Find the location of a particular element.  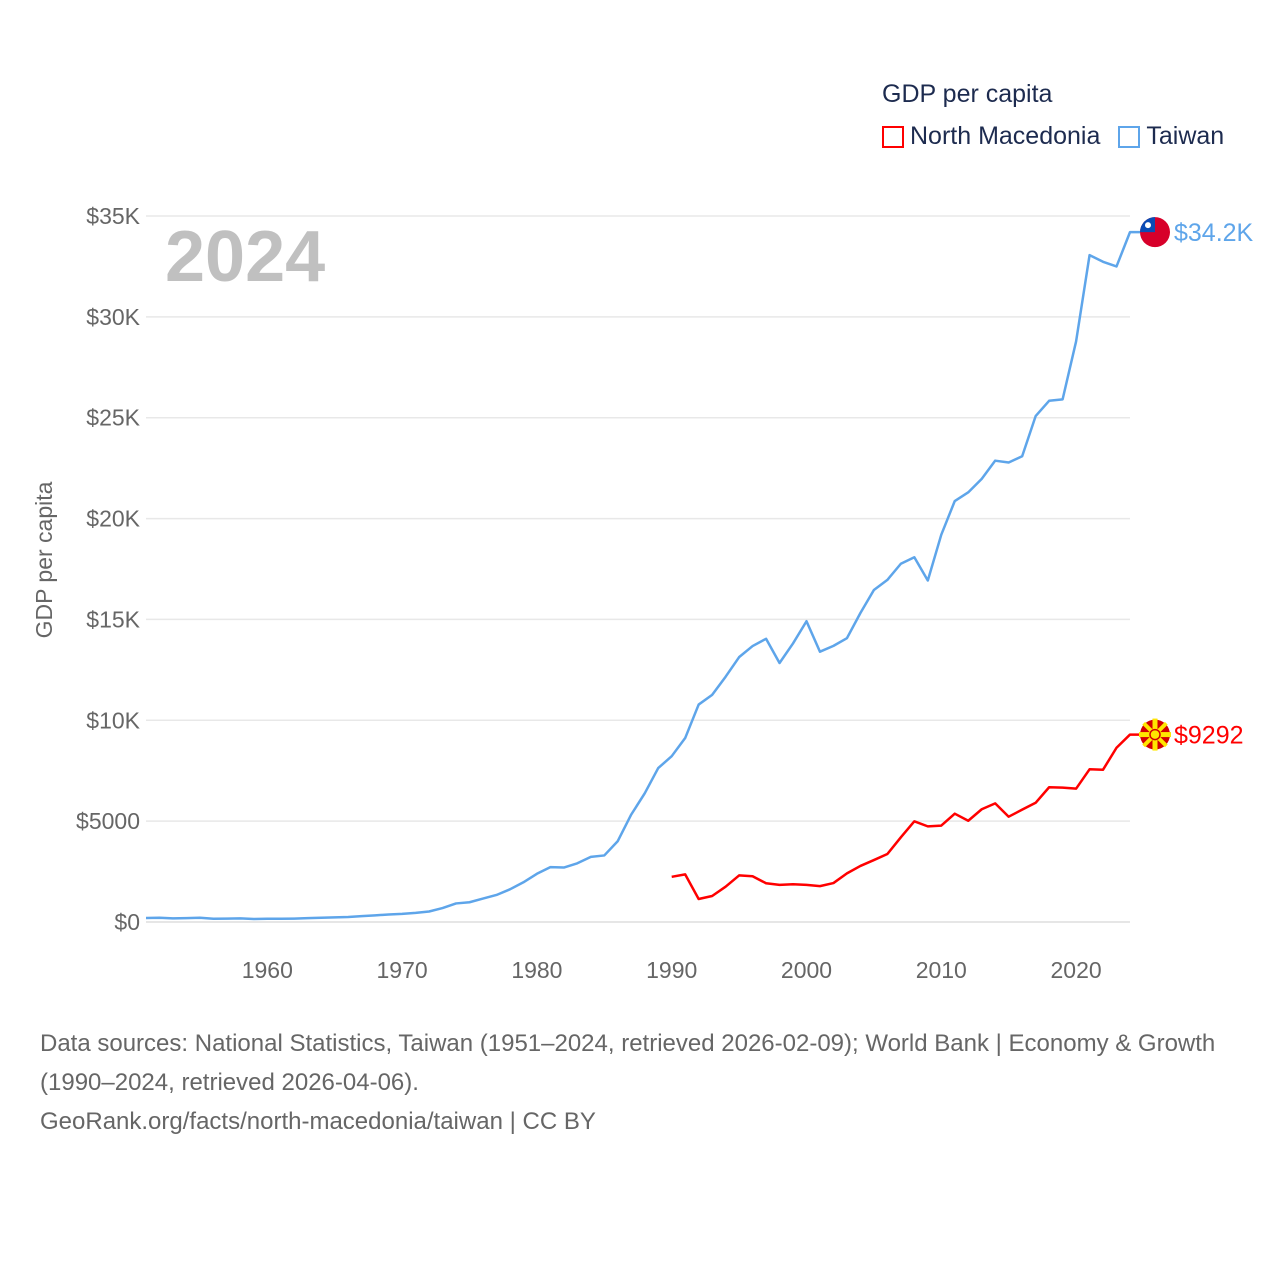

legend-item-north-macedonia: North Macedonia is located at coordinates (991, 136).